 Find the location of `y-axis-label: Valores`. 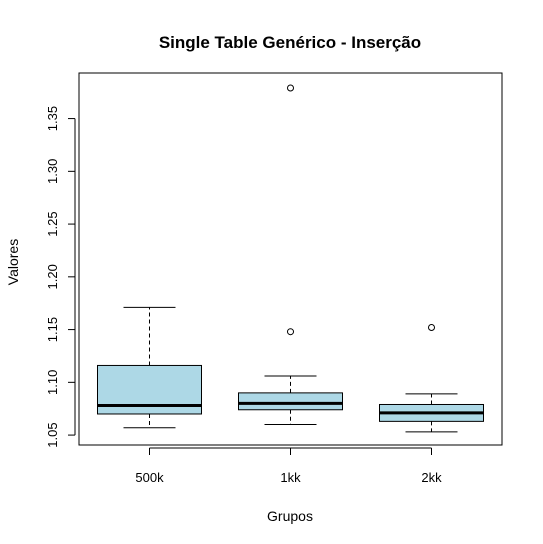

y-axis-label: Valores is located at coordinates (13, 262).